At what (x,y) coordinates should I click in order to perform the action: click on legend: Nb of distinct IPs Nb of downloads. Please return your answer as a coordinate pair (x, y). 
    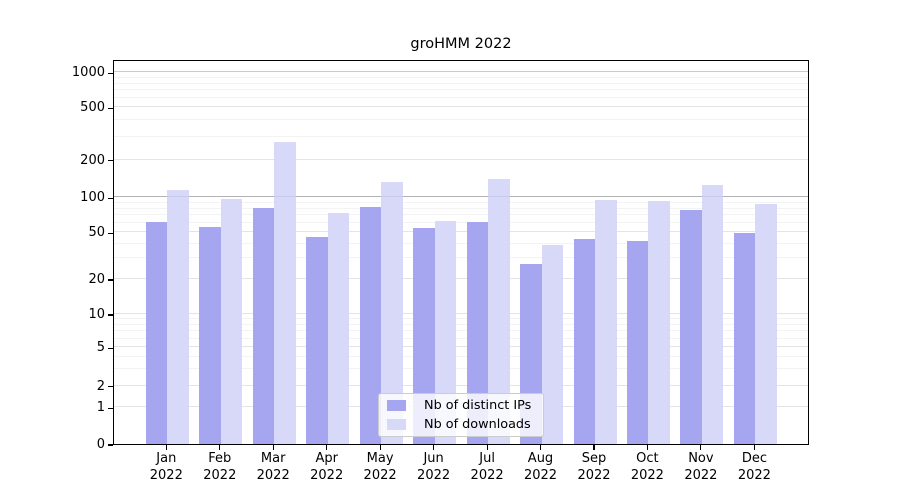
    Looking at the image, I should click on (461, 415).